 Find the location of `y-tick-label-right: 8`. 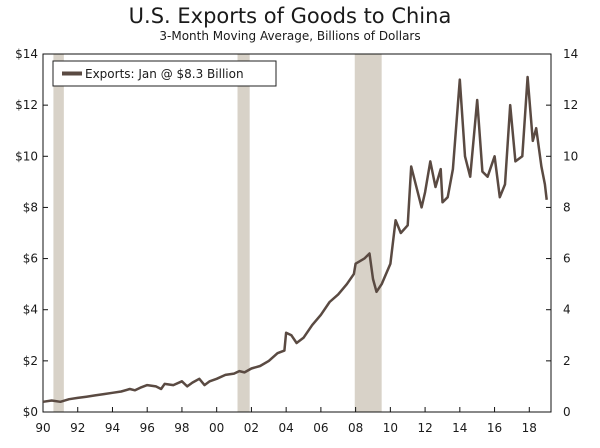

y-tick-label-right: 8 is located at coordinates (567, 207).